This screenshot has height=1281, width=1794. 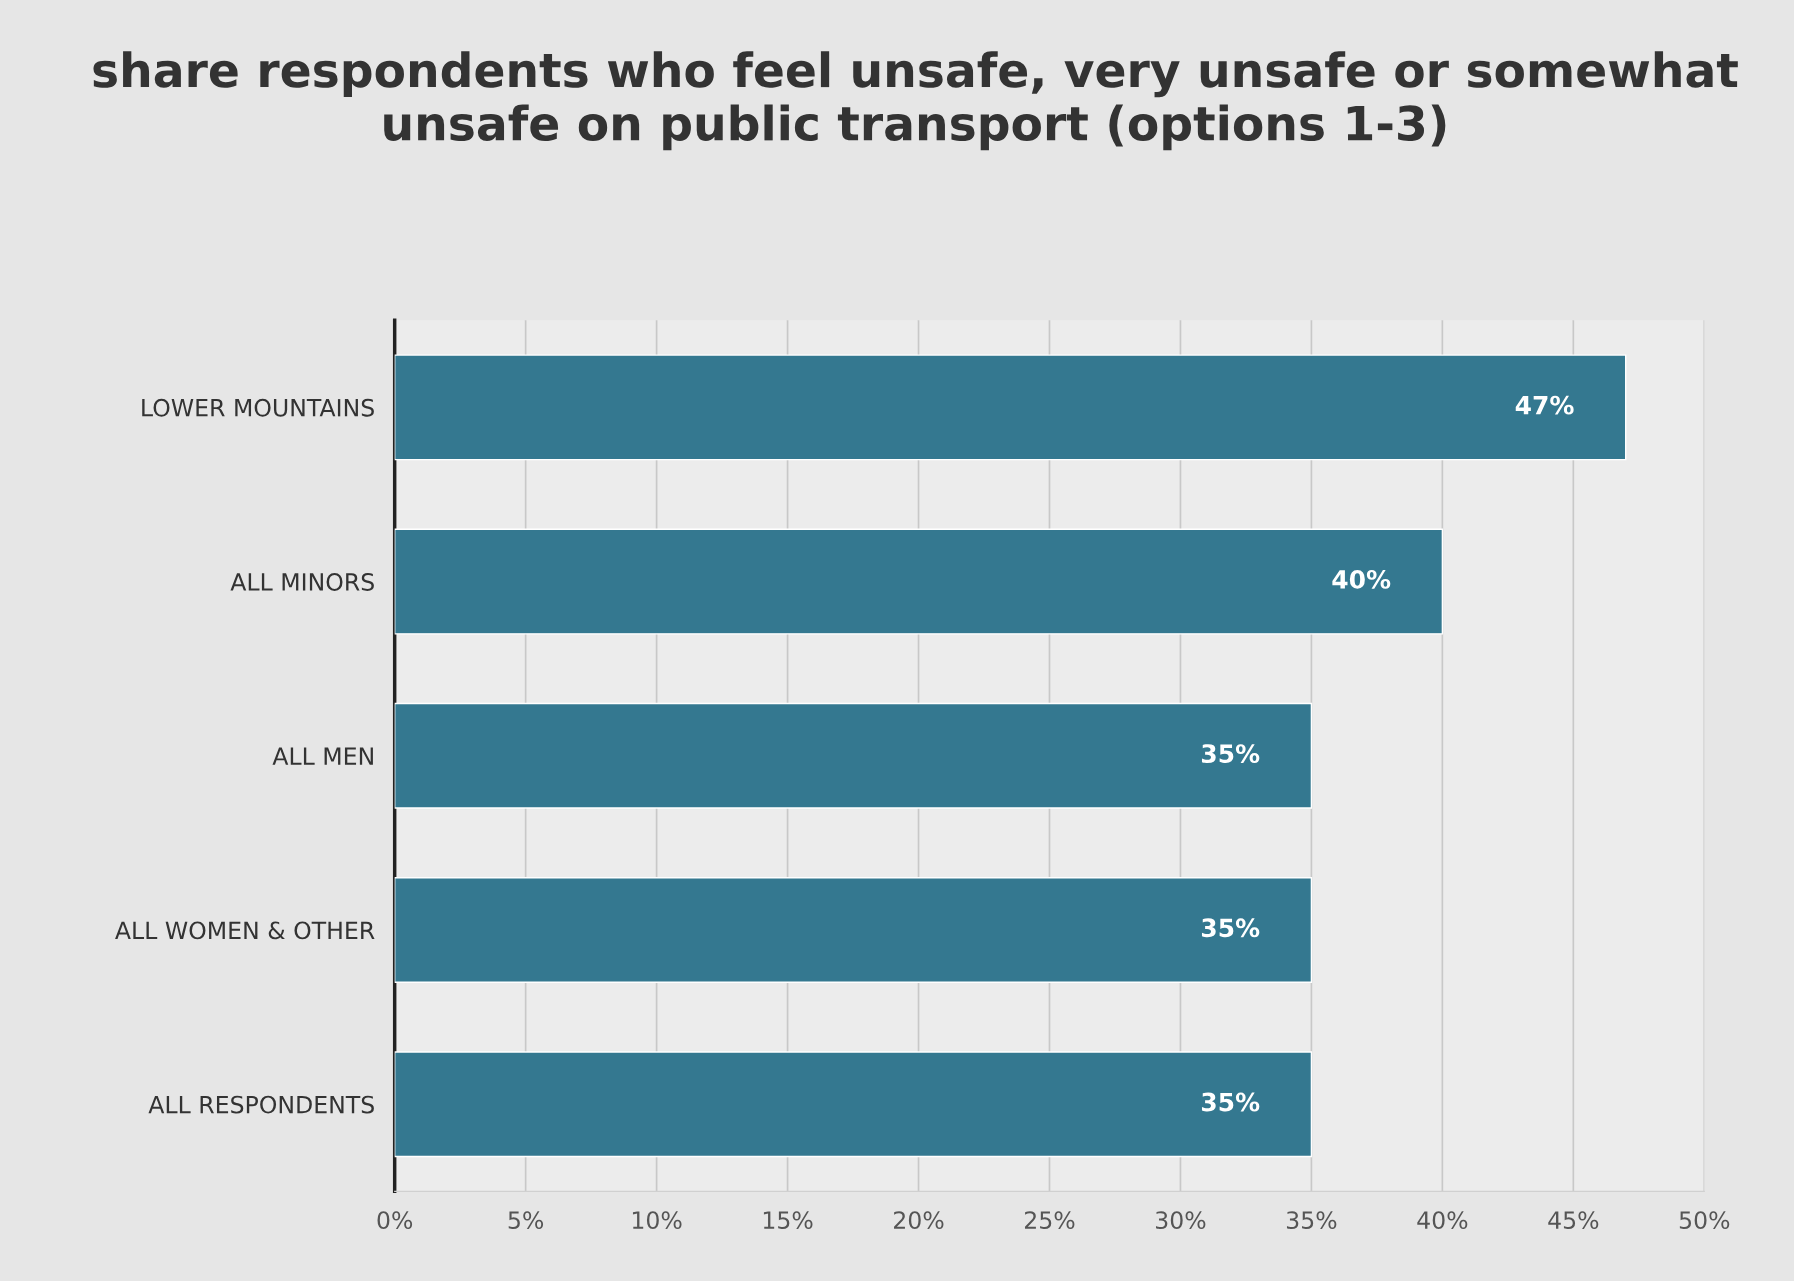 What do you see at coordinates (261, 1104) in the screenshot?
I see `y-tick-label: ALL RESPONDENTS` at bounding box center [261, 1104].